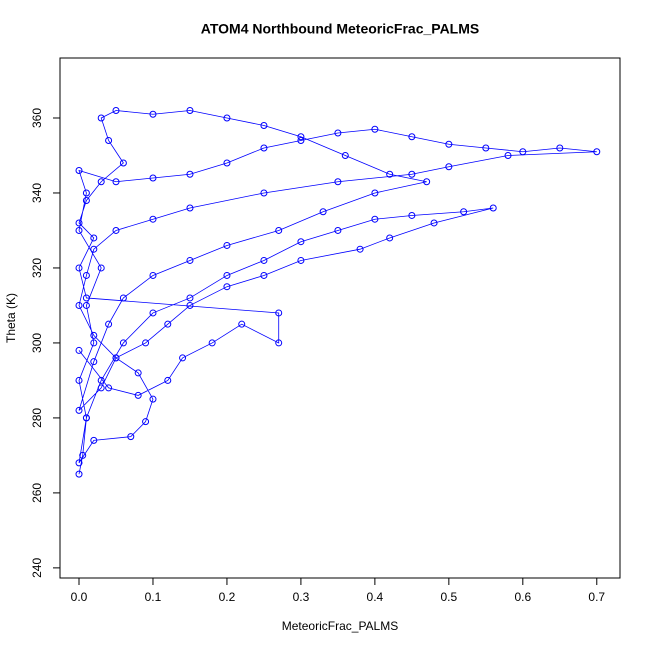 The height and width of the screenshot is (655, 650). I want to click on x-tick-label: 0.3, so click(301, 597).